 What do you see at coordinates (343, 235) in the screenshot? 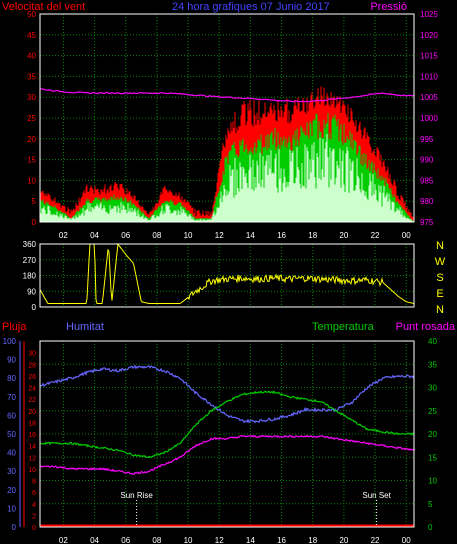
I see `top-x-tick-9: 20` at bounding box center [343, 235].